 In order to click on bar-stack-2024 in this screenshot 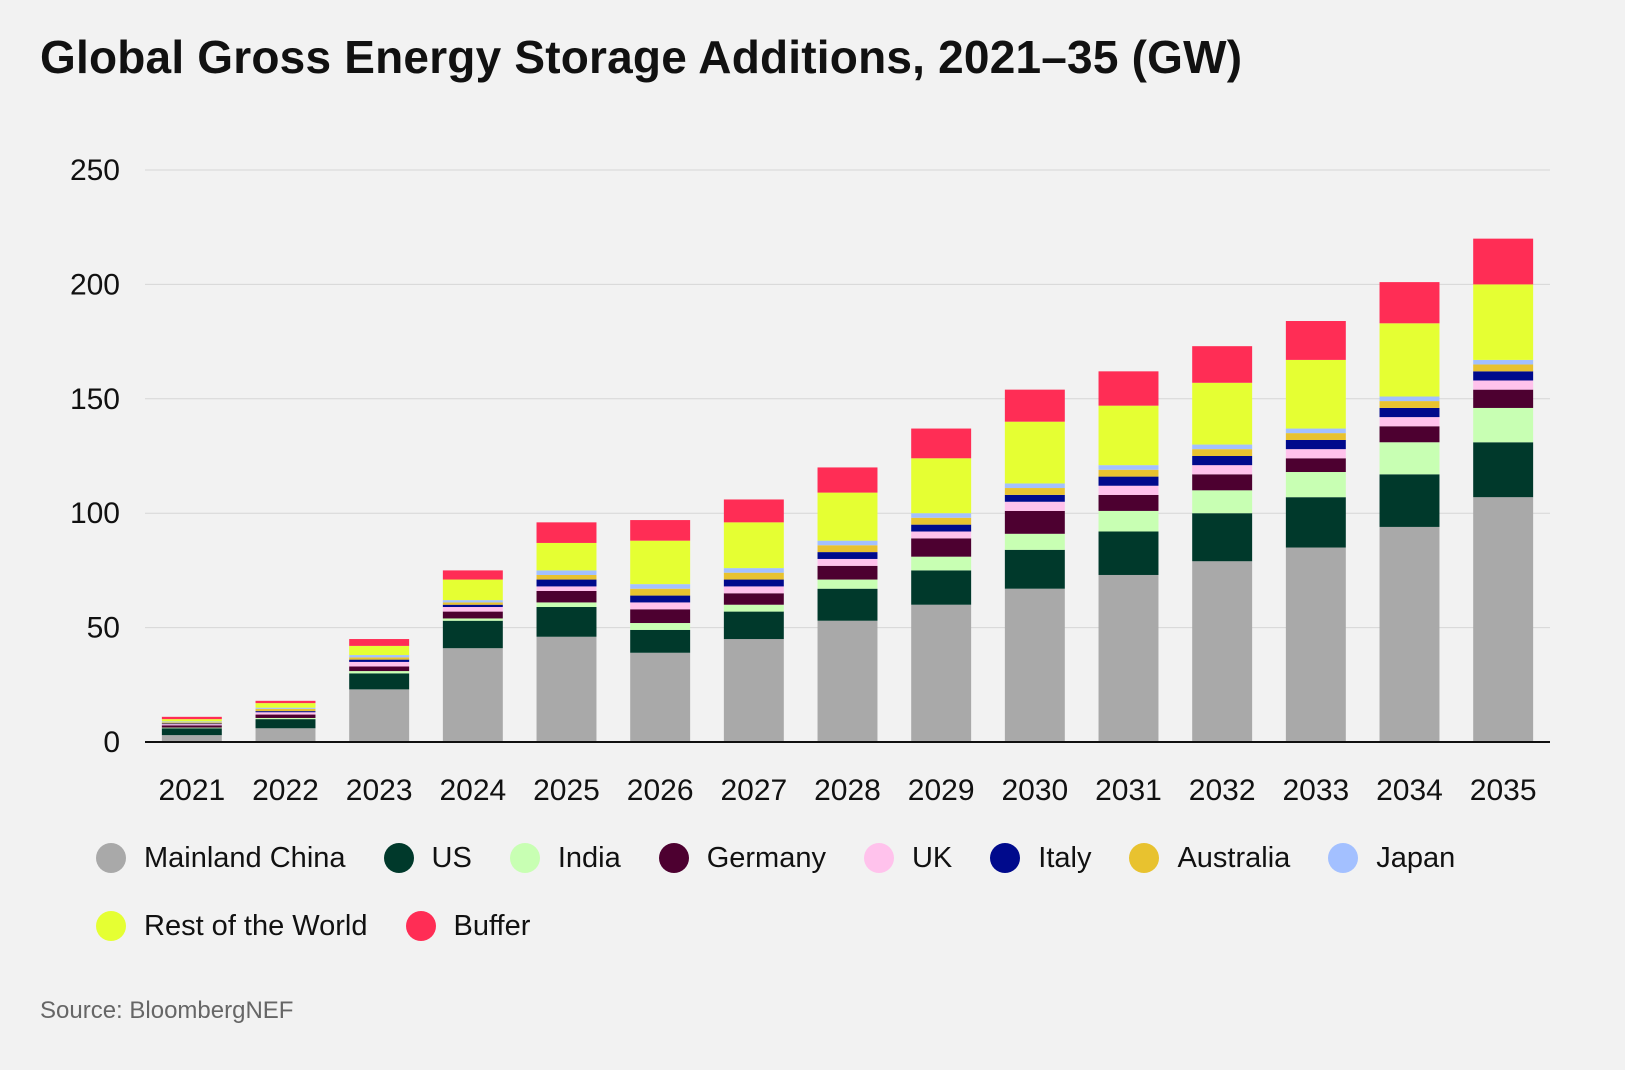, I will do `click(472, 656)`.